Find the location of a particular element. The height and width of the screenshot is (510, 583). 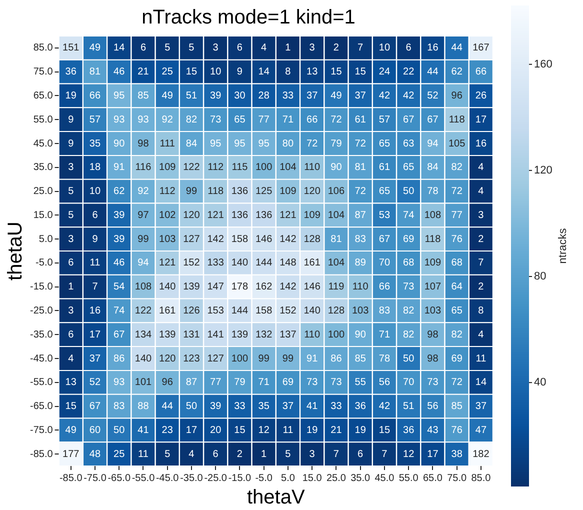

data-label: 128 is located at coordinates (336, 310).